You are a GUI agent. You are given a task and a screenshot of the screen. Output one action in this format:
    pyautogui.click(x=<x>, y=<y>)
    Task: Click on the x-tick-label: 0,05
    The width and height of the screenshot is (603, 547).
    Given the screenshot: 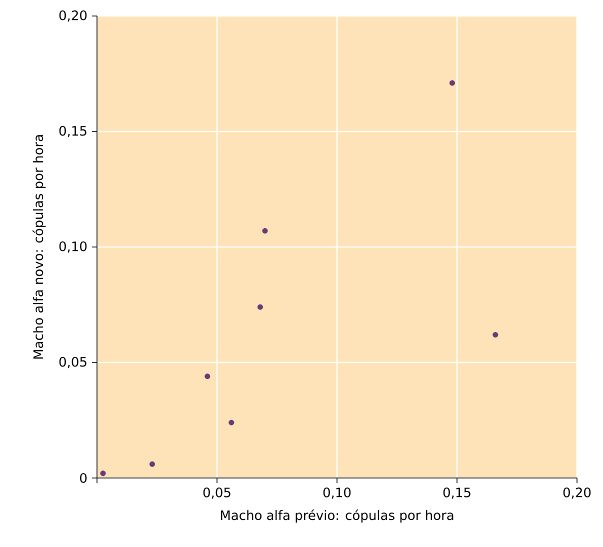 What is the action you would take?
    pyautogui.click(x=216, y=493)
    